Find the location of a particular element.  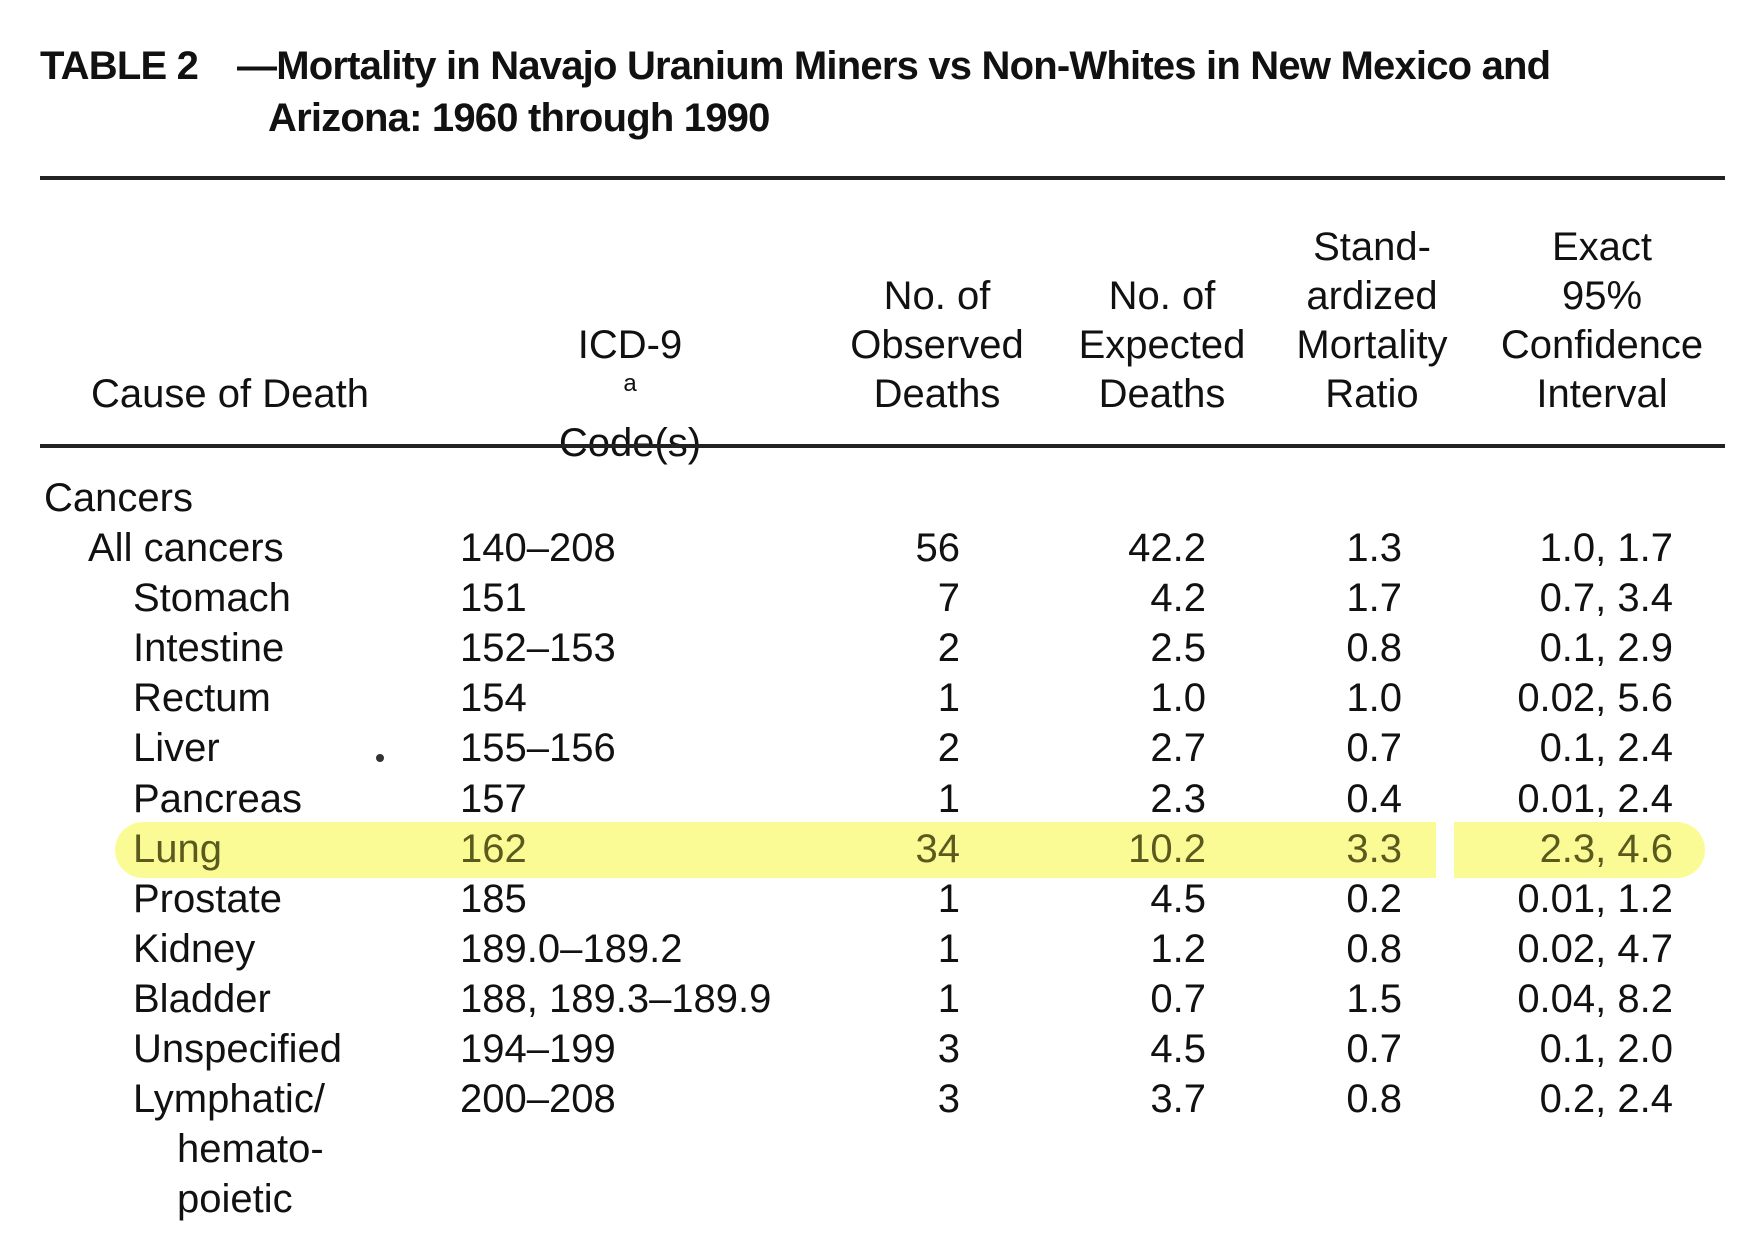

header-cause-line: Cause of Death is located at coordinates (230, 394).